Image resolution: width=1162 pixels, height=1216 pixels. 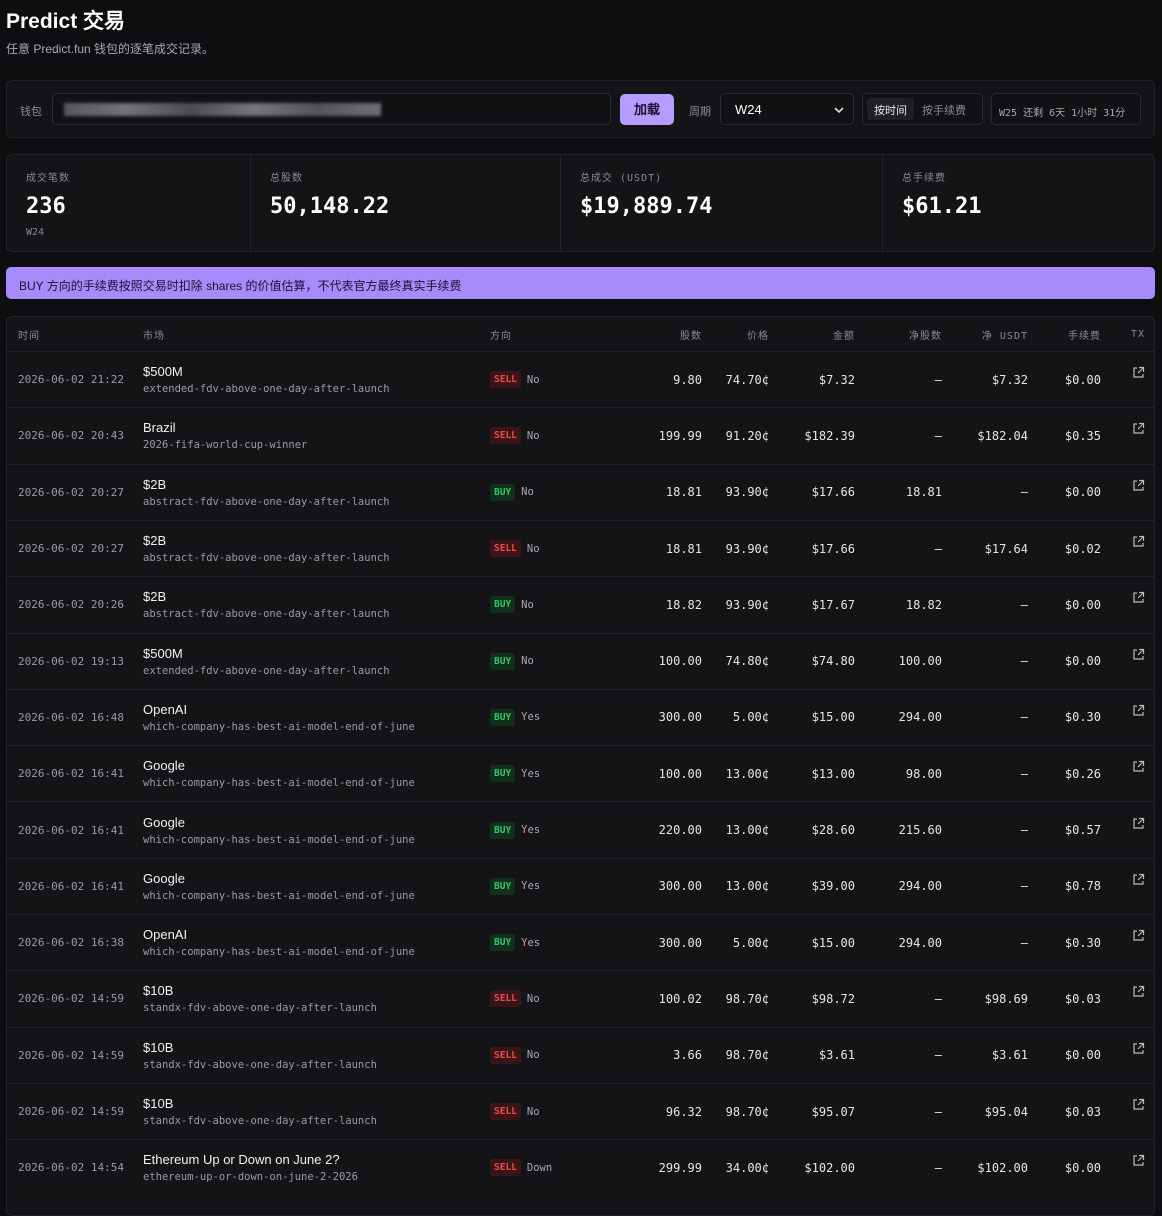 I want to click on stat-value: 50,148.22, so click(x=330, y=206).